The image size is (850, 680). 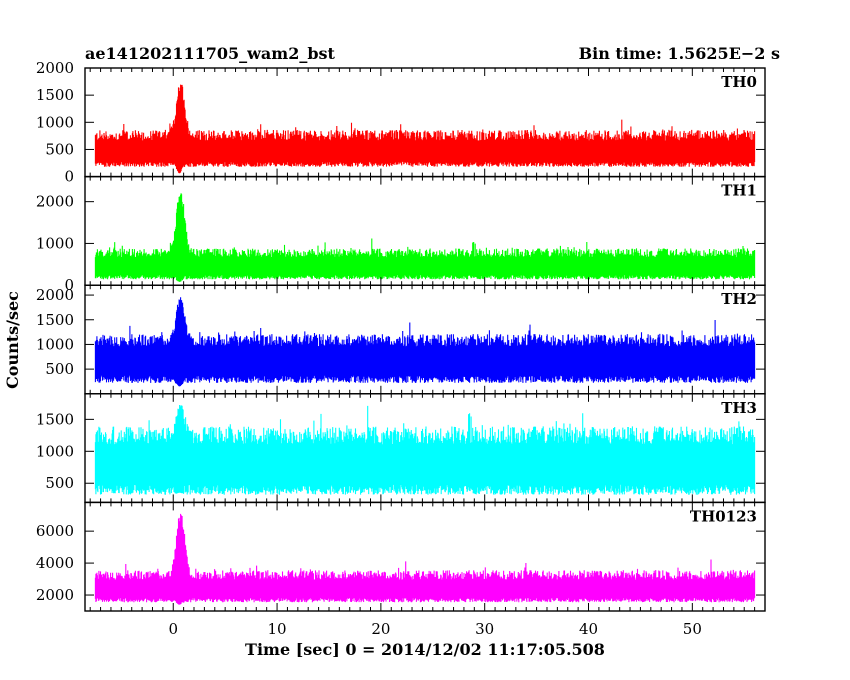 I want to click on x-tick-label: 0, so click(x=173, y=629).